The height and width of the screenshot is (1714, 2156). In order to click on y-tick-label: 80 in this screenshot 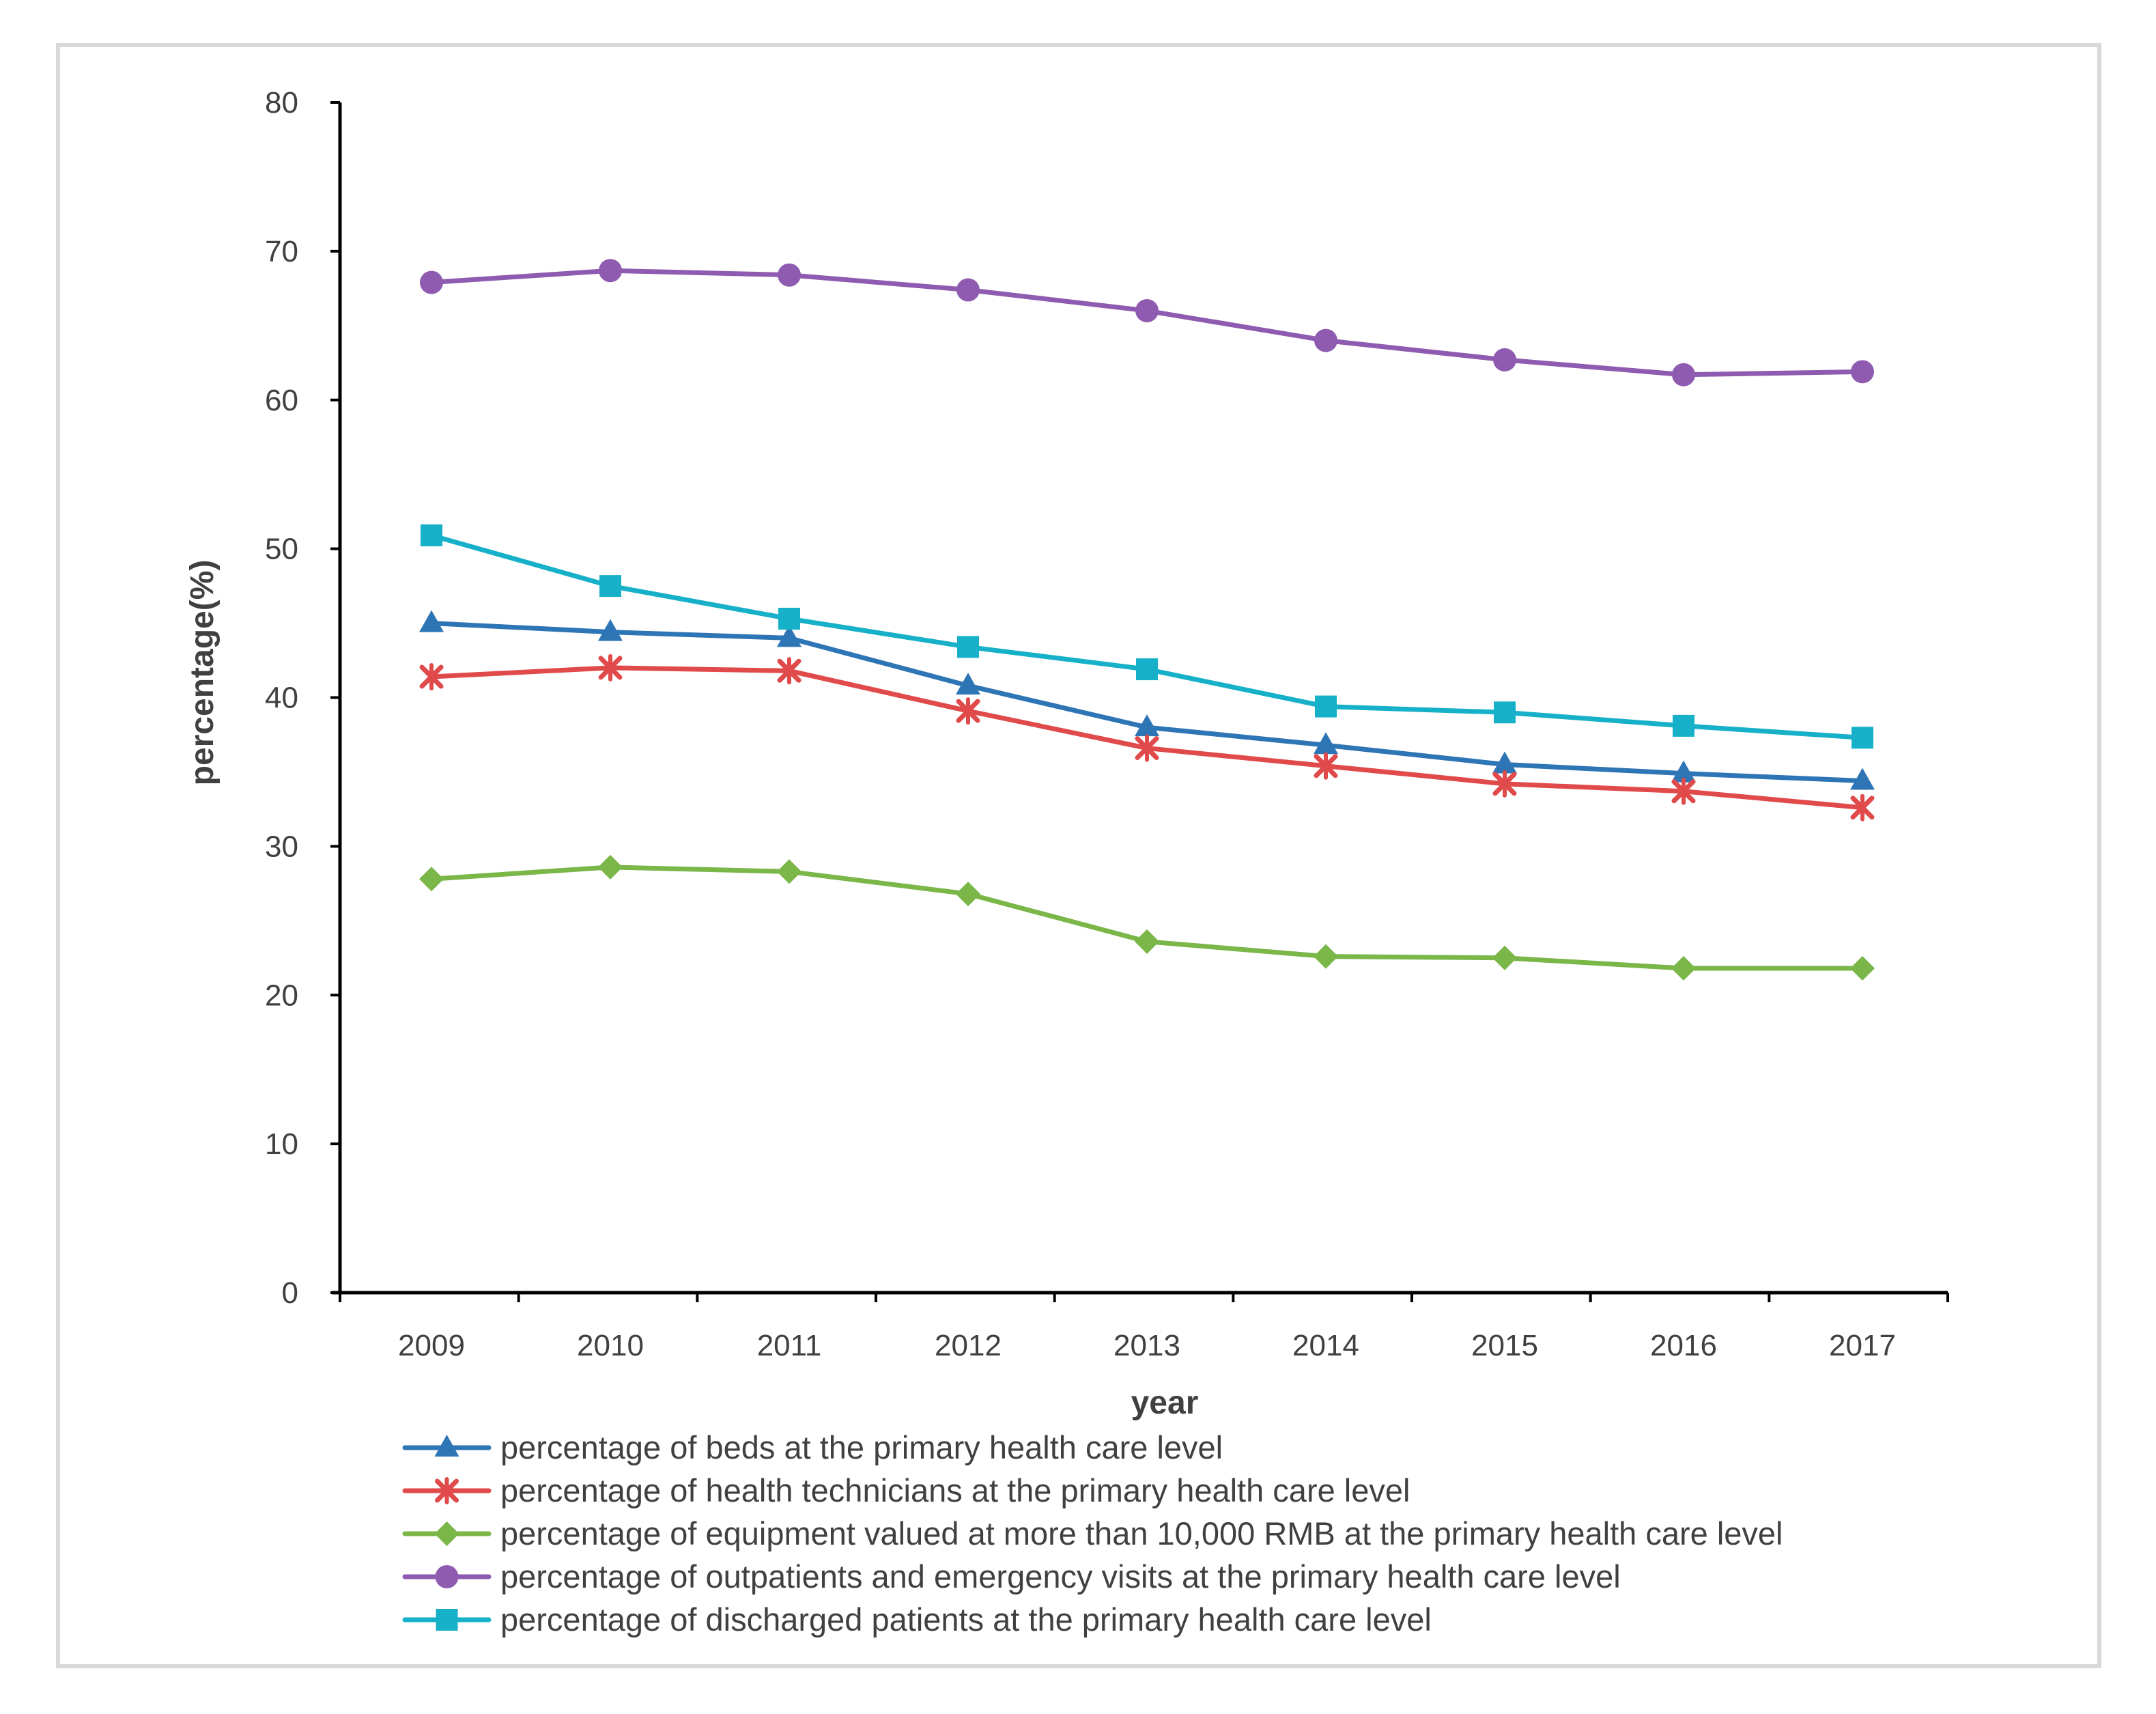, I will do `click(281, 103)`.